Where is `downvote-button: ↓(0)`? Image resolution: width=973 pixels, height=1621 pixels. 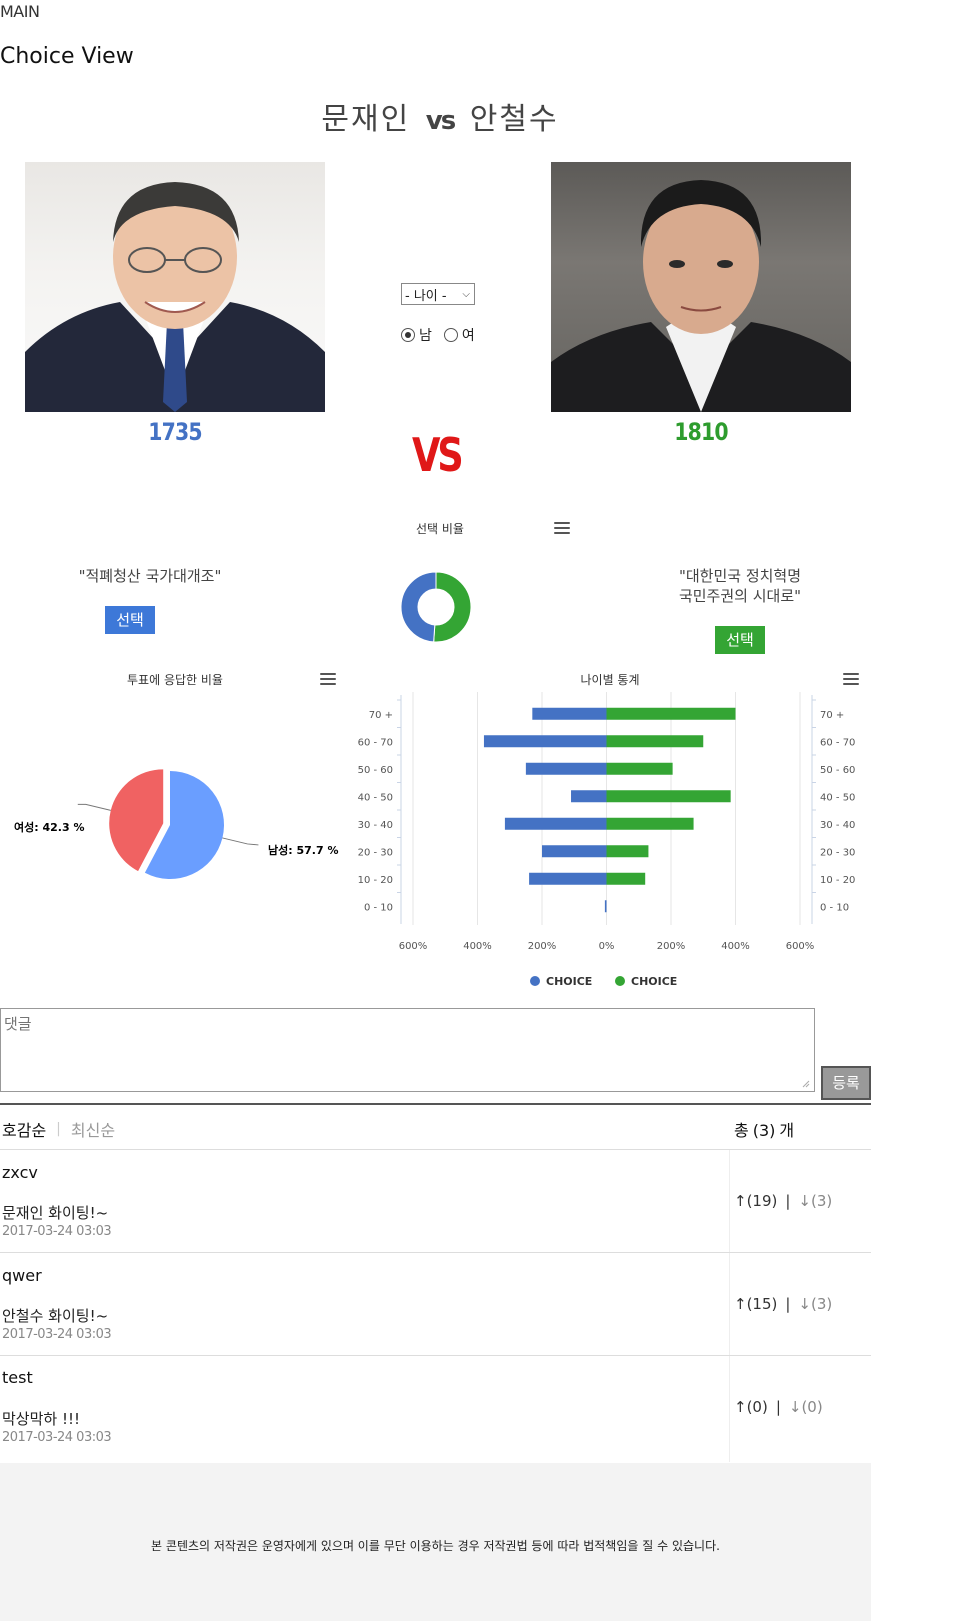
downvote-button: ↓(0) is located at coordinates (805, 1407).